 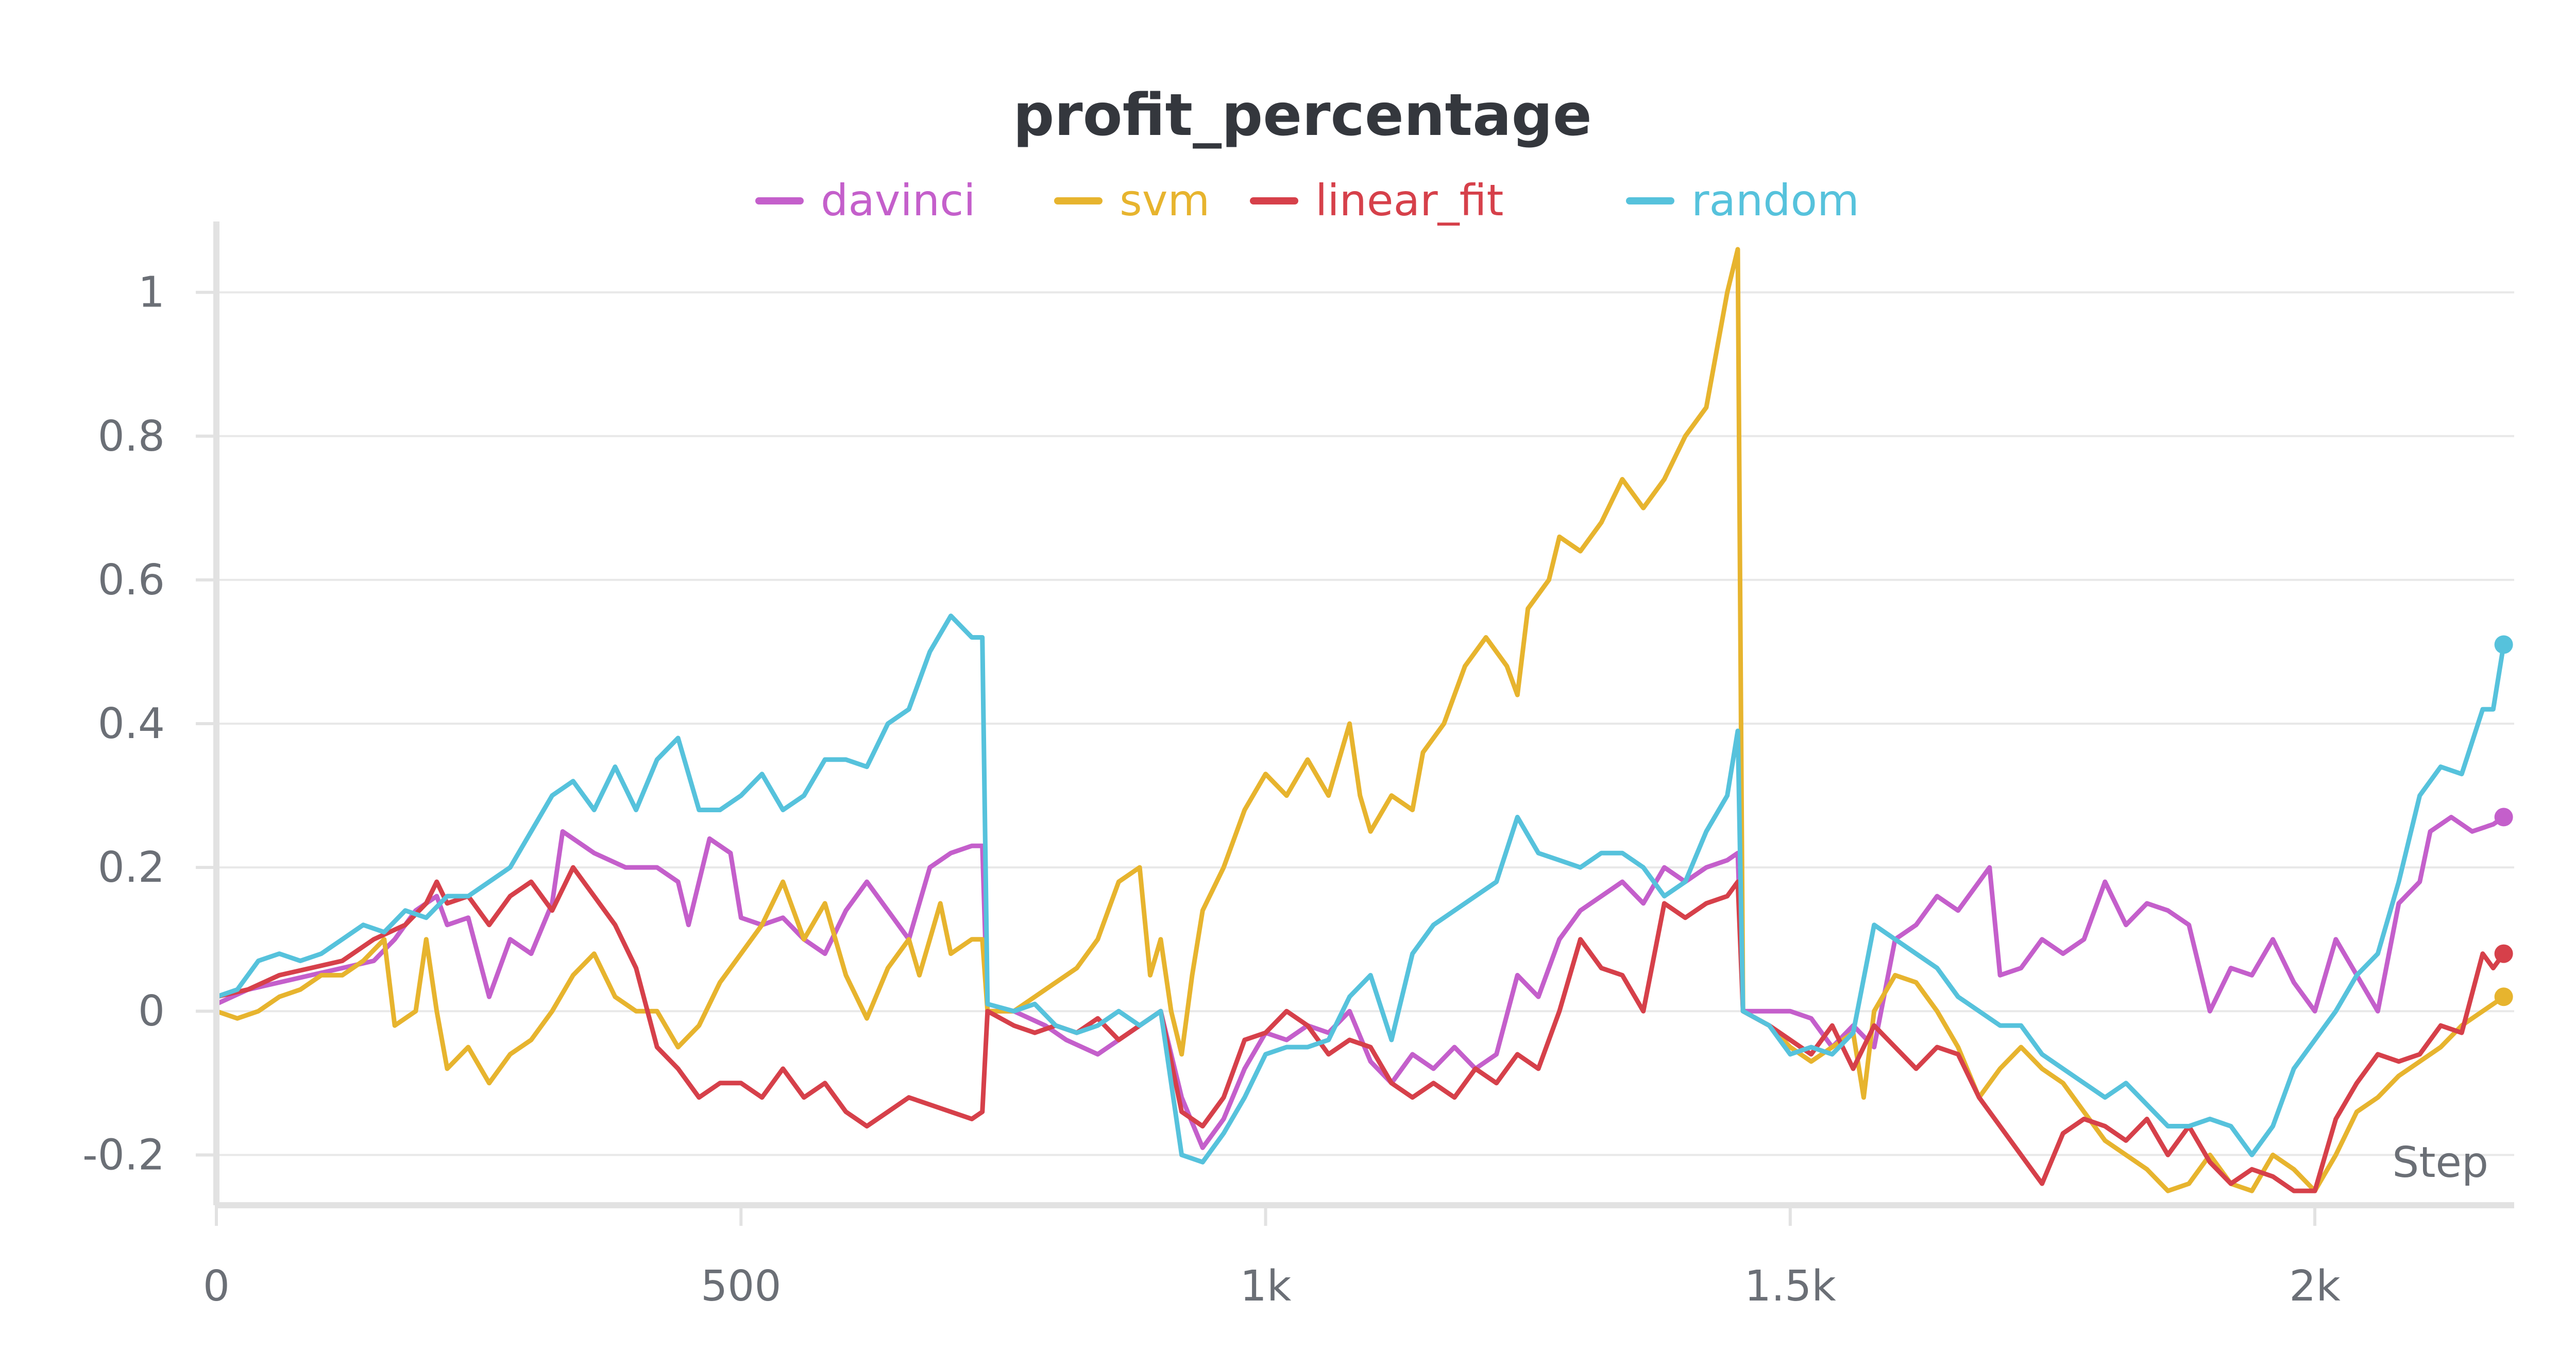 I want to click on legend-label-svm: svm, so click(x=1165, y=200).